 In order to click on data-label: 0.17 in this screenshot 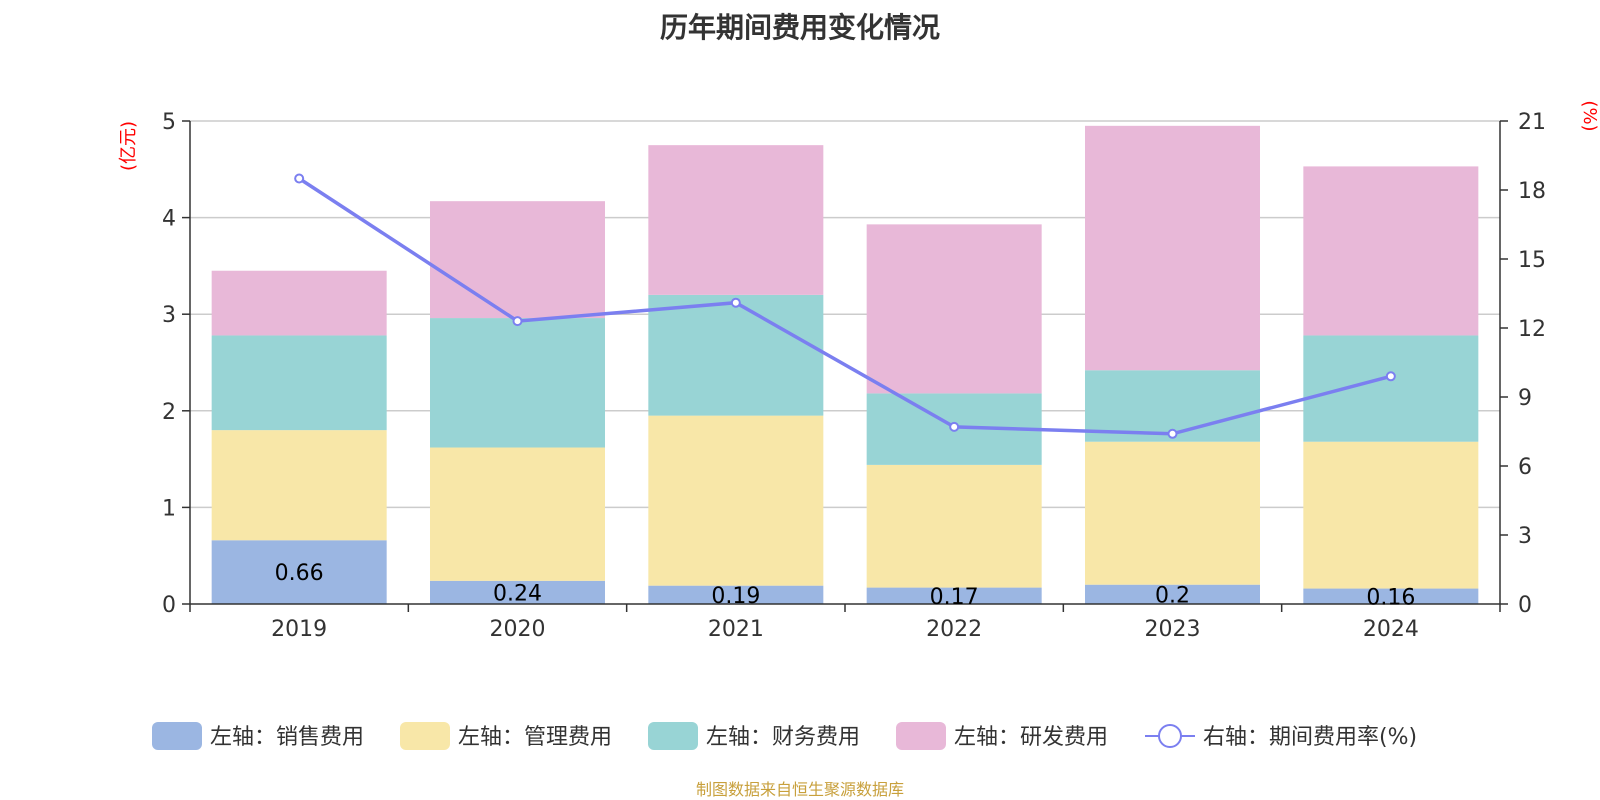, I will do `click(954, 597)`.